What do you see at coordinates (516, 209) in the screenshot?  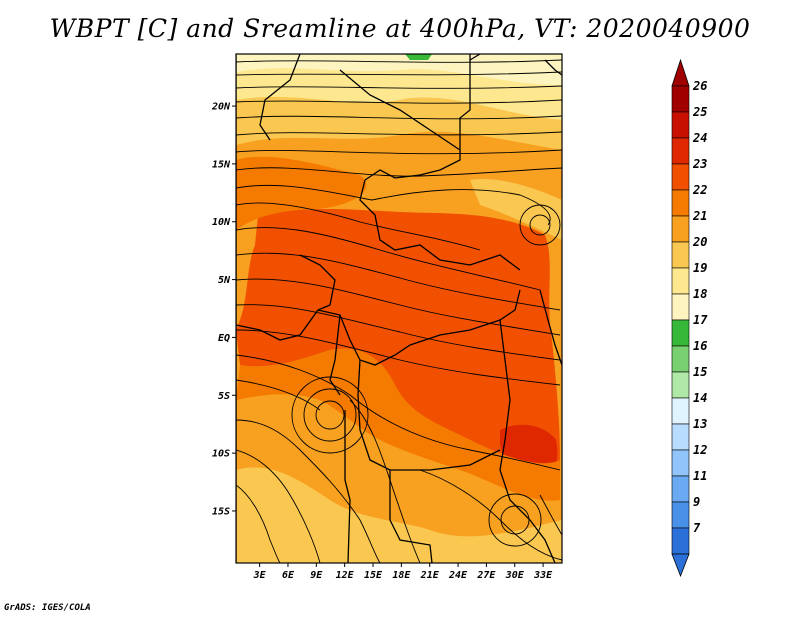 I see `field-light-east` at bounding box center [516, 209].